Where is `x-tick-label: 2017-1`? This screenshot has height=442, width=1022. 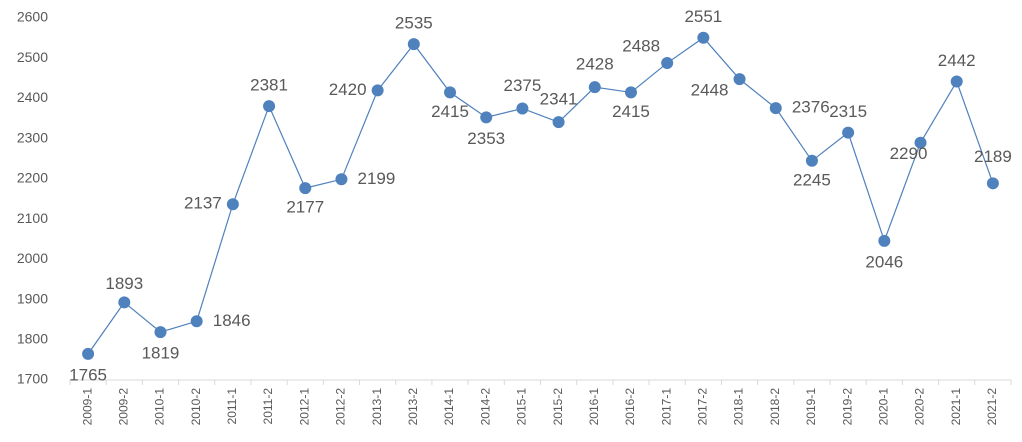 x-tick-label: 2017-1 is located at coordinates (666, 407).